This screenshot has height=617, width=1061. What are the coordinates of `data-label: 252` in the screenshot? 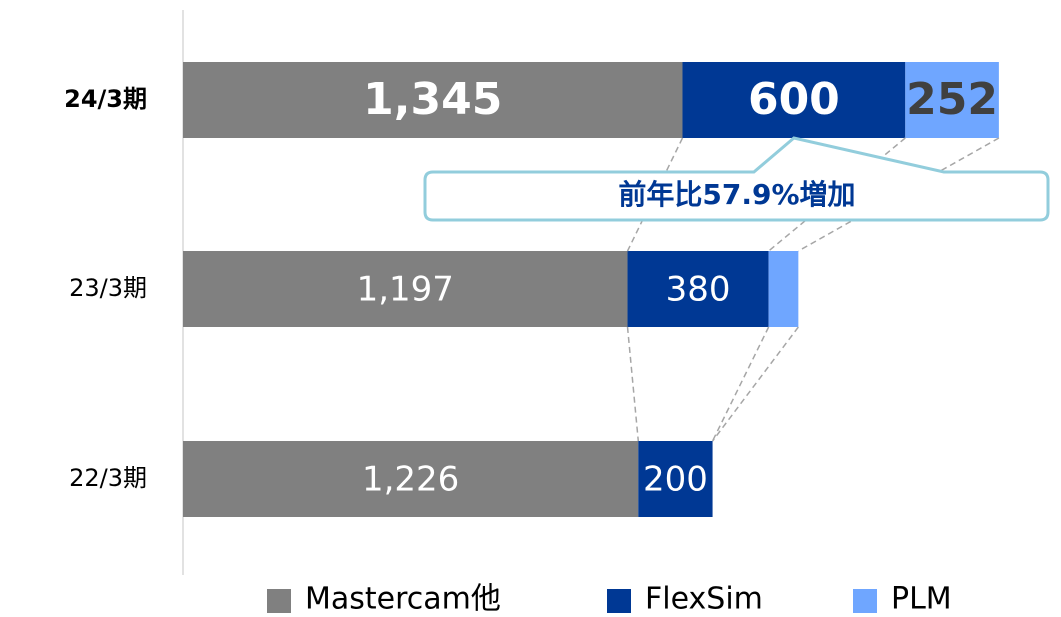 It's located at (952, 99).